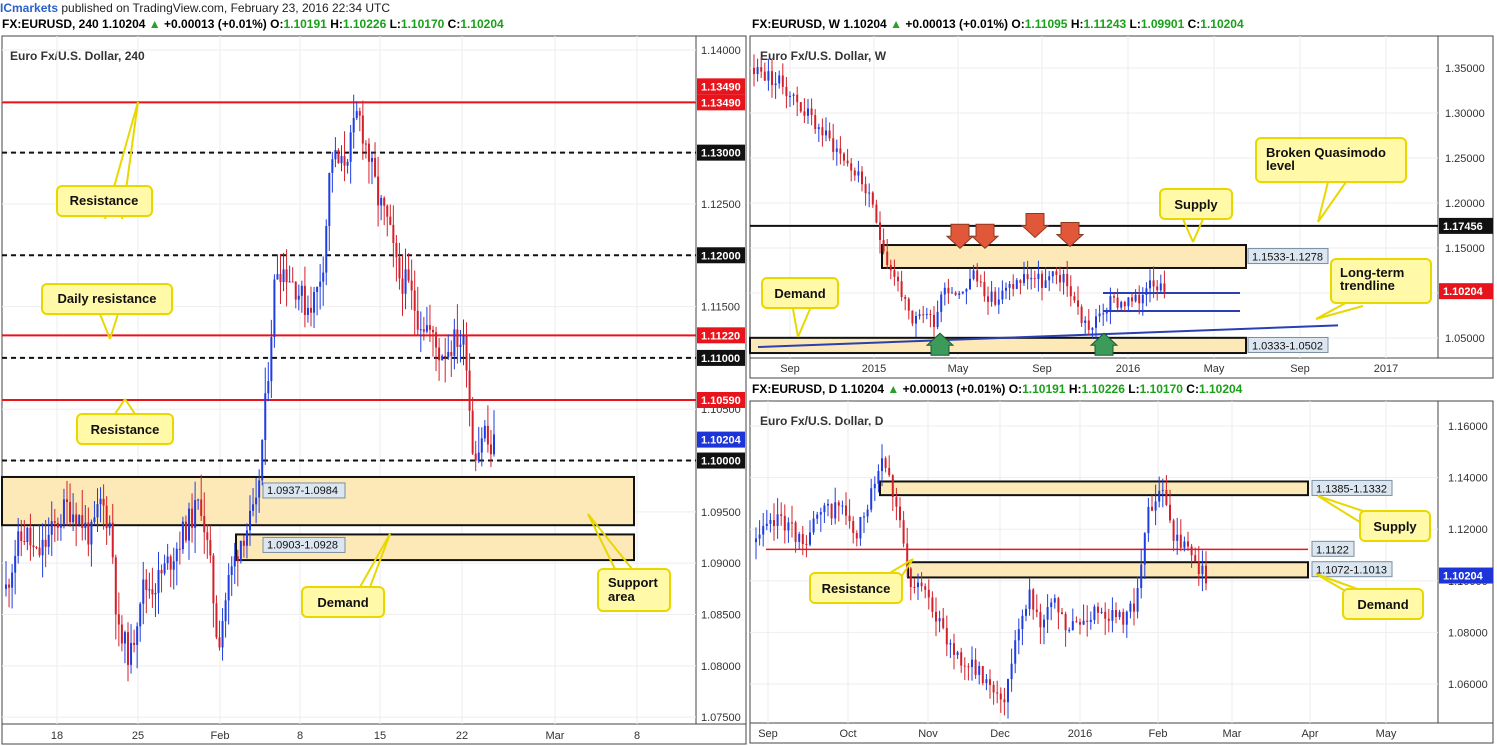 The image size is (1497, 746). What do you see at coordinates (1328, 159) in the screenshot?
I see `weekly-callout-bqm-text: Broken Quasimodo level` at bounding box center [1328, 159].